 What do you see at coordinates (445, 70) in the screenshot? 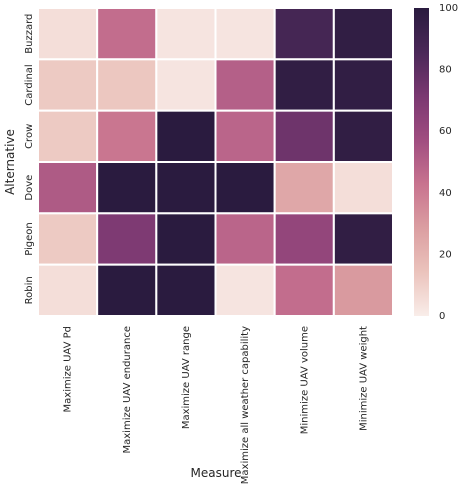
I see `colorbar-tick-label: 80` at bounding box center [445, 70].